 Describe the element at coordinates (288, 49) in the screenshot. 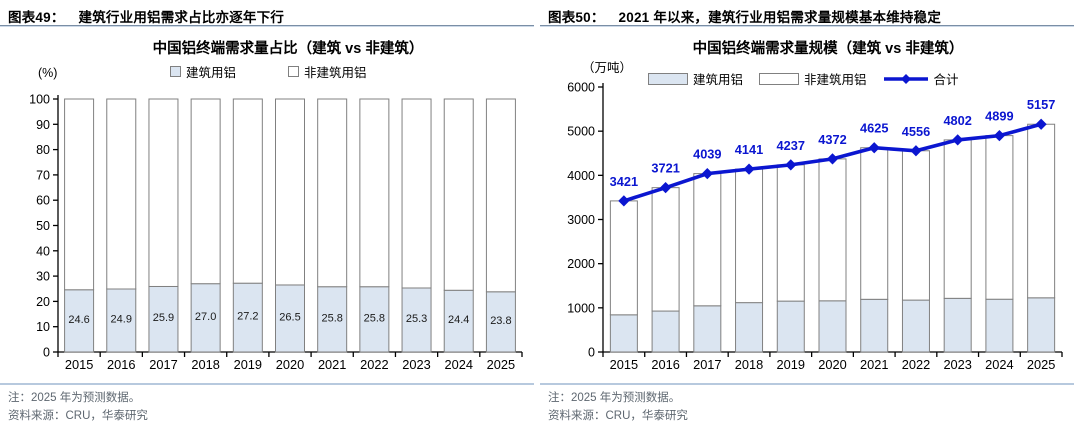

I see `chart49-title: 中国铝终端需求量占比（建筑 vs 非建筑）` at that location.